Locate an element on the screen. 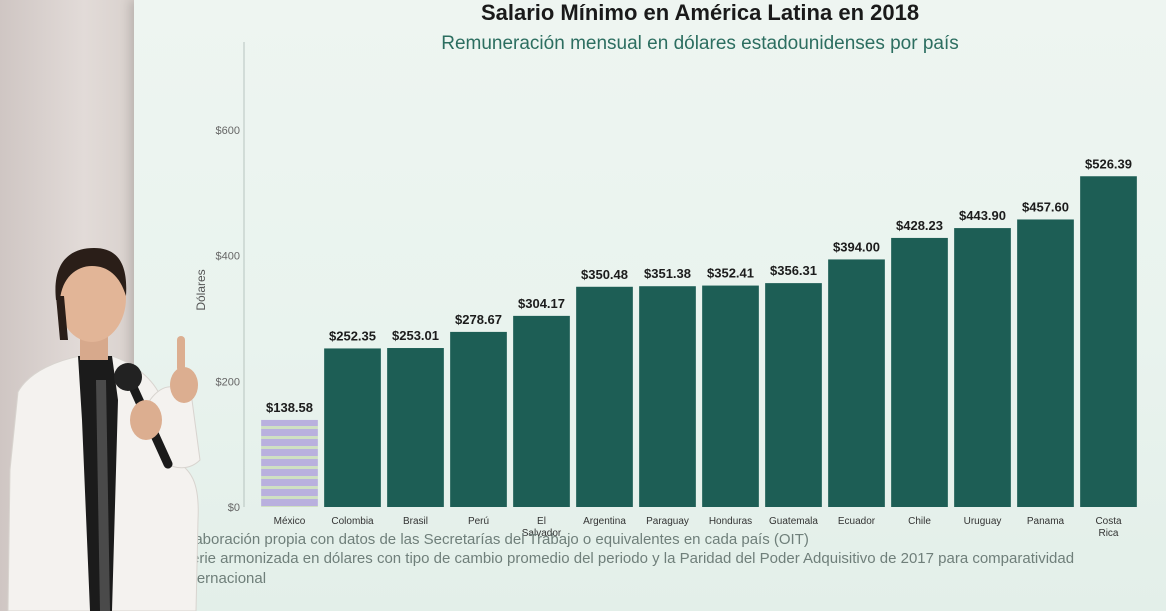  value-label: $351.38 is located at coordinates (667, 273).